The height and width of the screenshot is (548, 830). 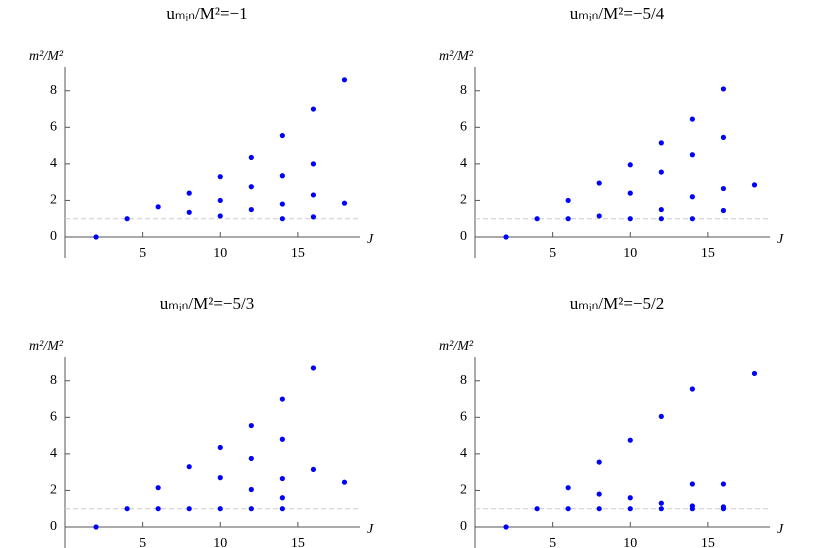 I want to click on chart-title: uₘᵢₙ/M²=−5/4, so click(x=617, y=13).